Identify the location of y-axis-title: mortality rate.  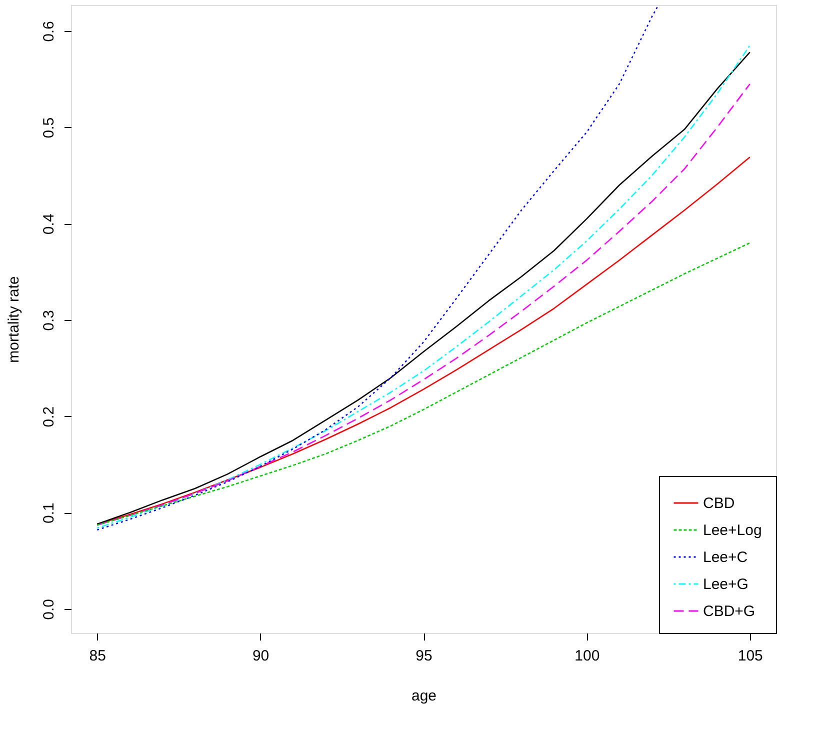
(14, 319).